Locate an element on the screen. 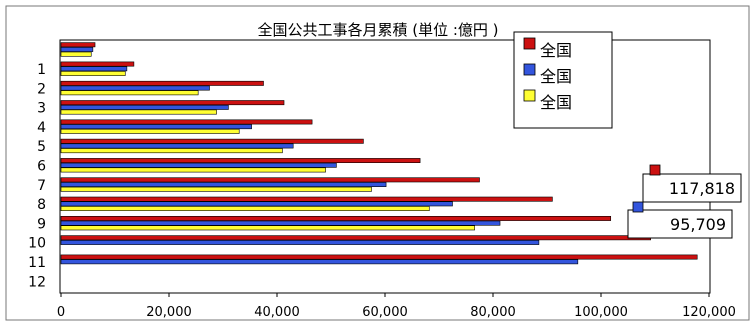 Image resolution: width=755 pixels, height=330 pixels. category-label: 4 is located at coordinates (41, 128).